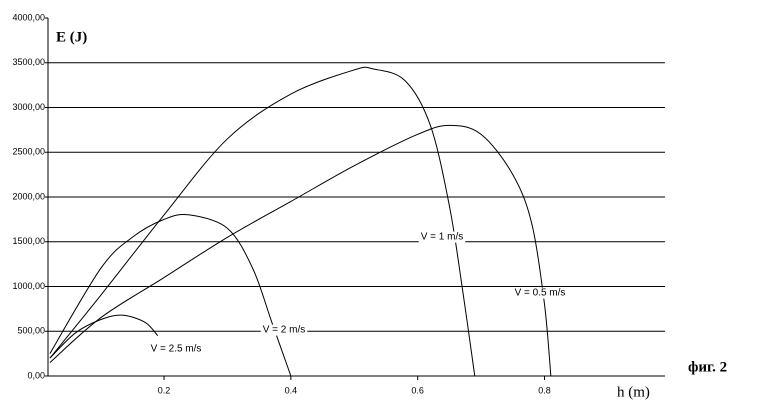  What do you see at coordinates (28, 152) in the screenshot?
I see `y-tick-label: 2500,00` at bounding box center [28, 152].